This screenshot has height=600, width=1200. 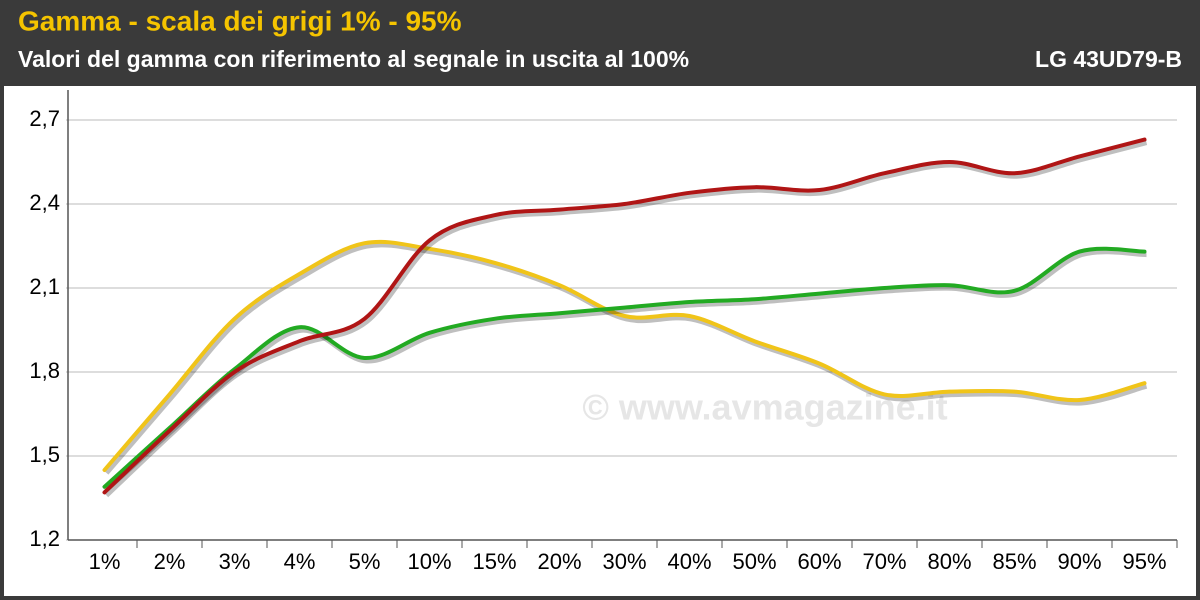 What do you see at coordinates (105, 561) in the screenshot?
I see `x-tick-label: 1%` at bounding box center [105, 561].